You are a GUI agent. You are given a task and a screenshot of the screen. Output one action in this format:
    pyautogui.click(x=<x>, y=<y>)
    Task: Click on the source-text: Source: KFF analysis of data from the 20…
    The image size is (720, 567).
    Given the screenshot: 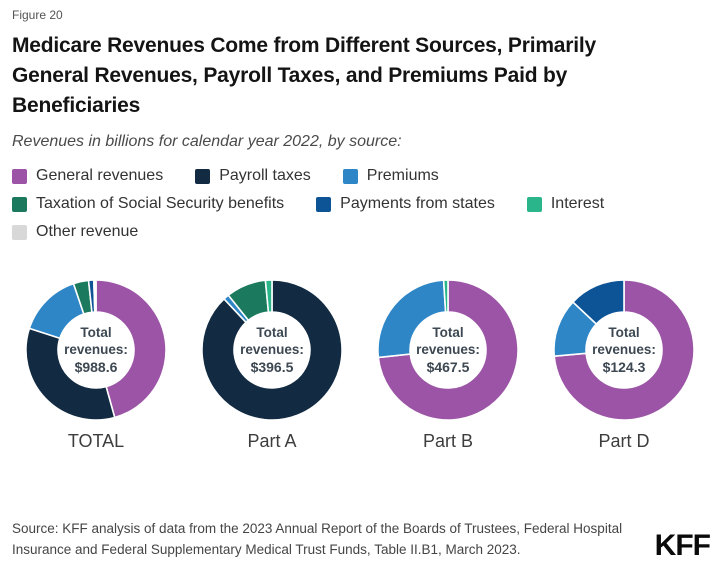 What is the action you would take?
    pyautogui.click(x=317, y=539)
    